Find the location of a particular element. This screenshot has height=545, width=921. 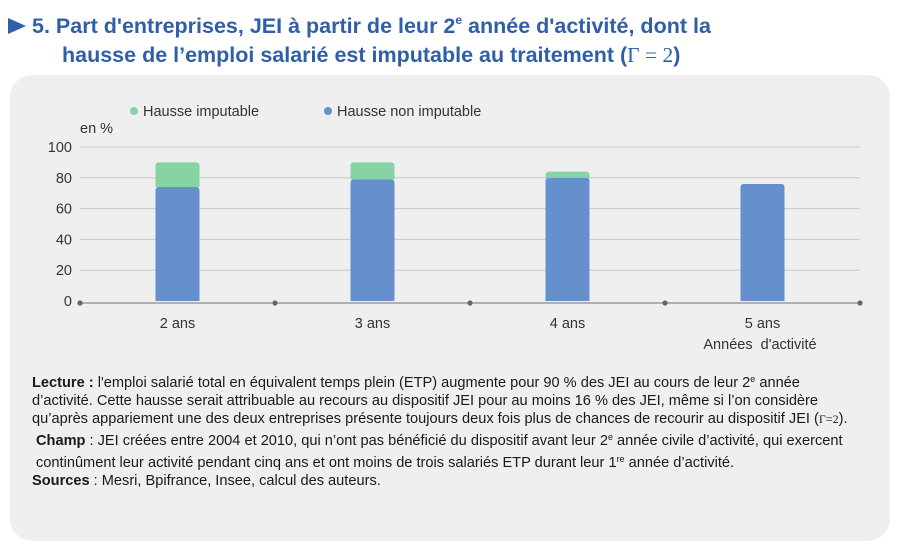

title-text-1b: année d'activité, dont la is located at coordinates (586, 26).